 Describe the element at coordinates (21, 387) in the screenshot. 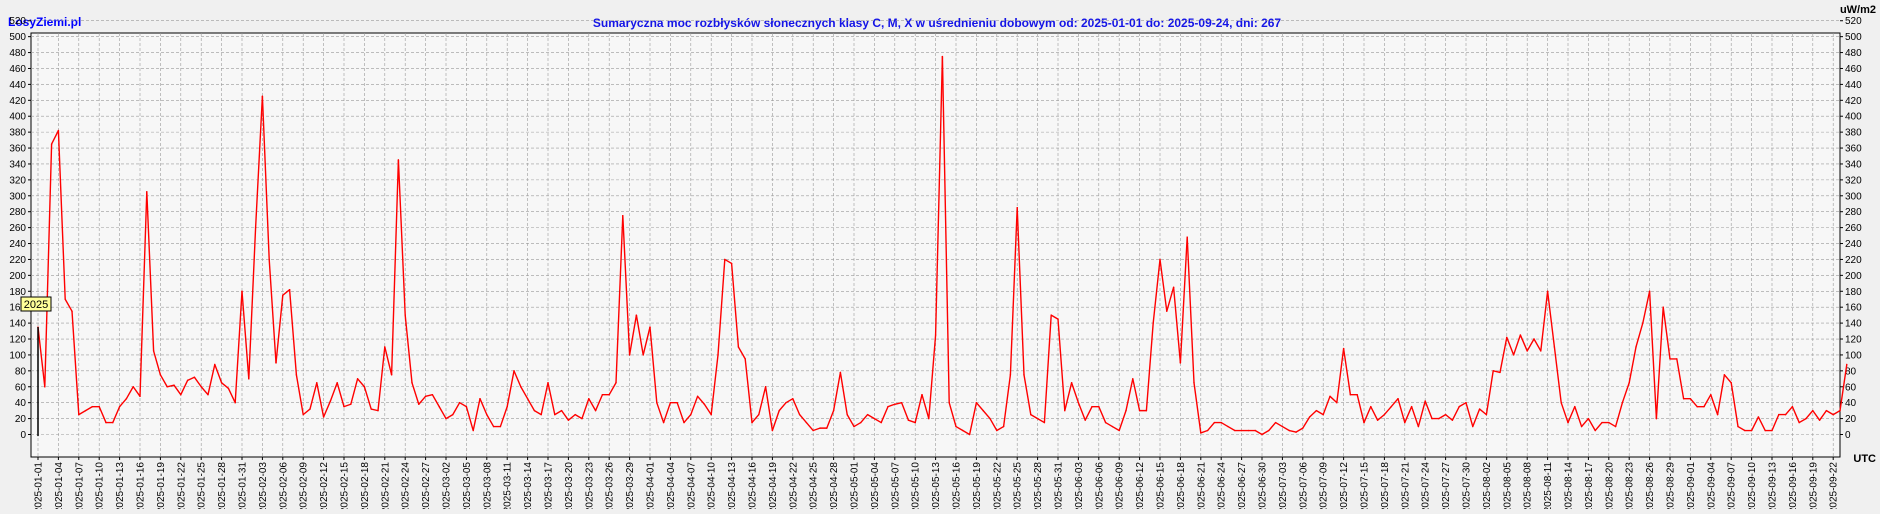

I see `y-tick-label-left: 60` at that location.